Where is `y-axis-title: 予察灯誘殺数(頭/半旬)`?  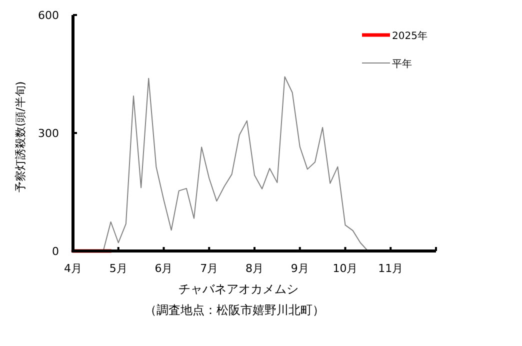 y-axis-title: 予察灯誘殺数(頭/半旬) is located at coordinates (20, 137).